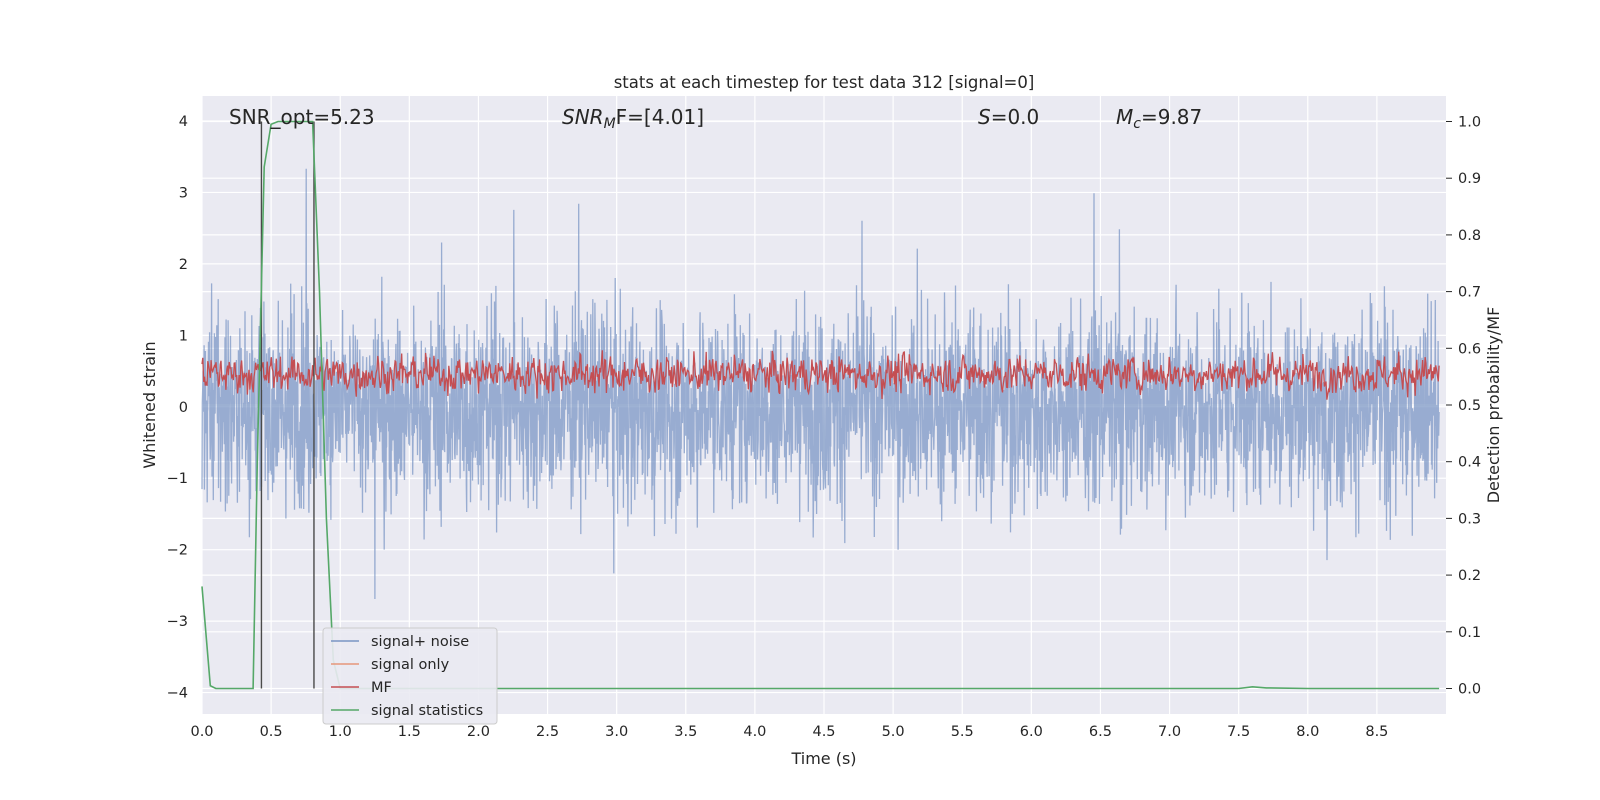 This screenshot has height=800, width=1600. I want to click on x-tick-label: 5.5, so click(962, 732).